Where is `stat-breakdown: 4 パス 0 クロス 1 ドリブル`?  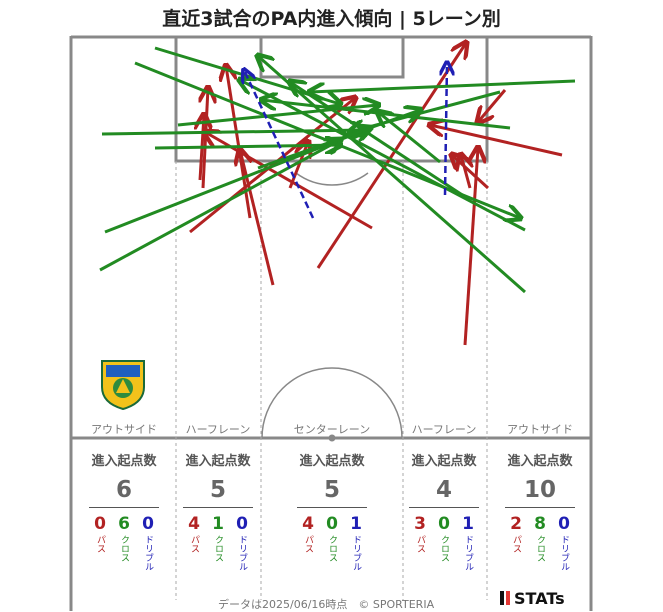
stat-breakdown: 4 パス 0 クロス 1 ドリブル is located at coordinates (332, 542).